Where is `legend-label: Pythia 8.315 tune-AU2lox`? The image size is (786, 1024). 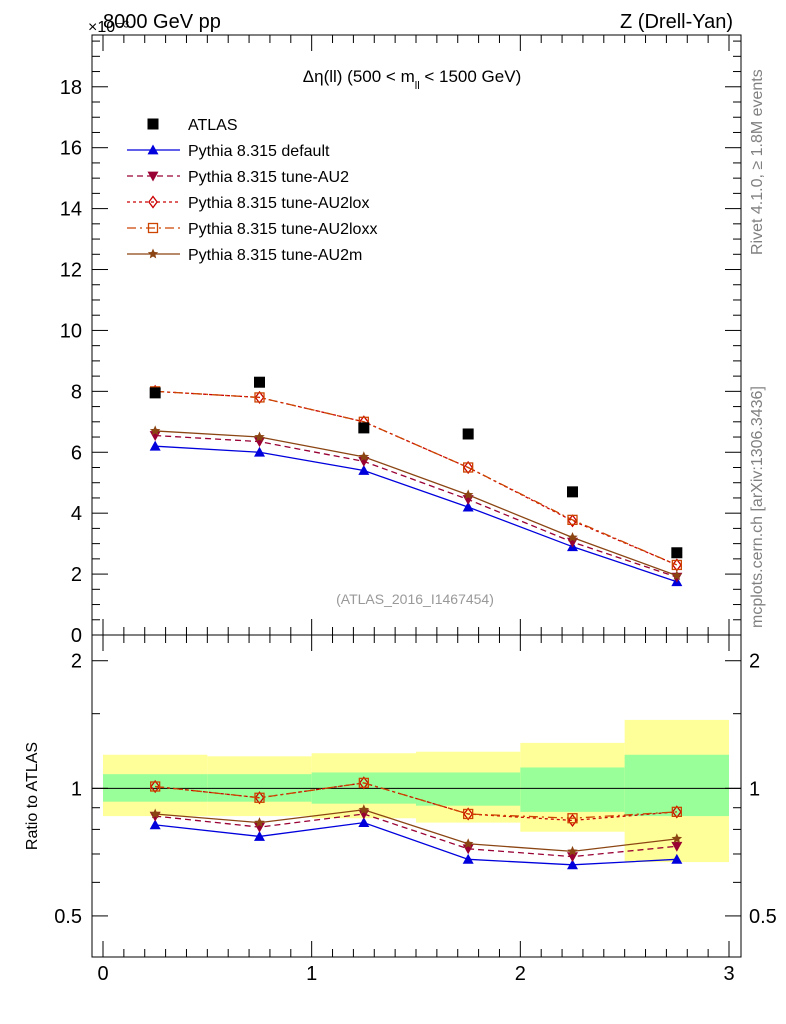
legend-label: Pythia 8.315 tune-AU2lox is located at coordinates (278, 203).